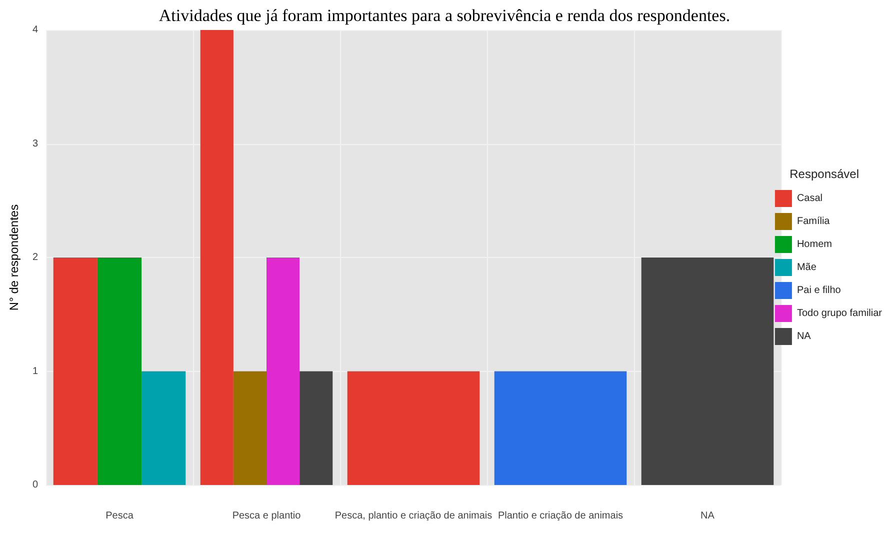  I want to click on x-tick-label: Pesca, so click(120, 516).